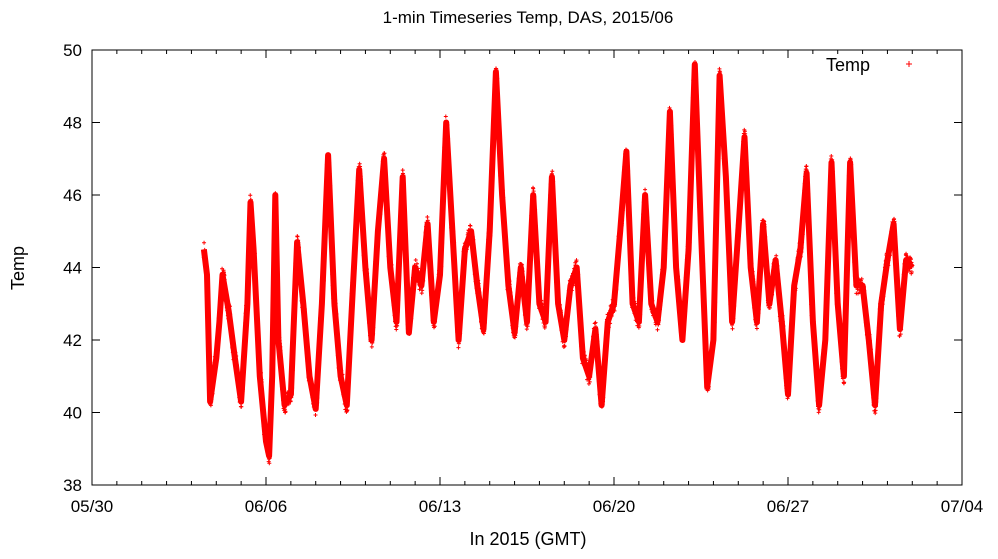 This screenshot has width=998, height=559. I want to click on x-axis-label: In 2015 (GMT), so click(527, 539).